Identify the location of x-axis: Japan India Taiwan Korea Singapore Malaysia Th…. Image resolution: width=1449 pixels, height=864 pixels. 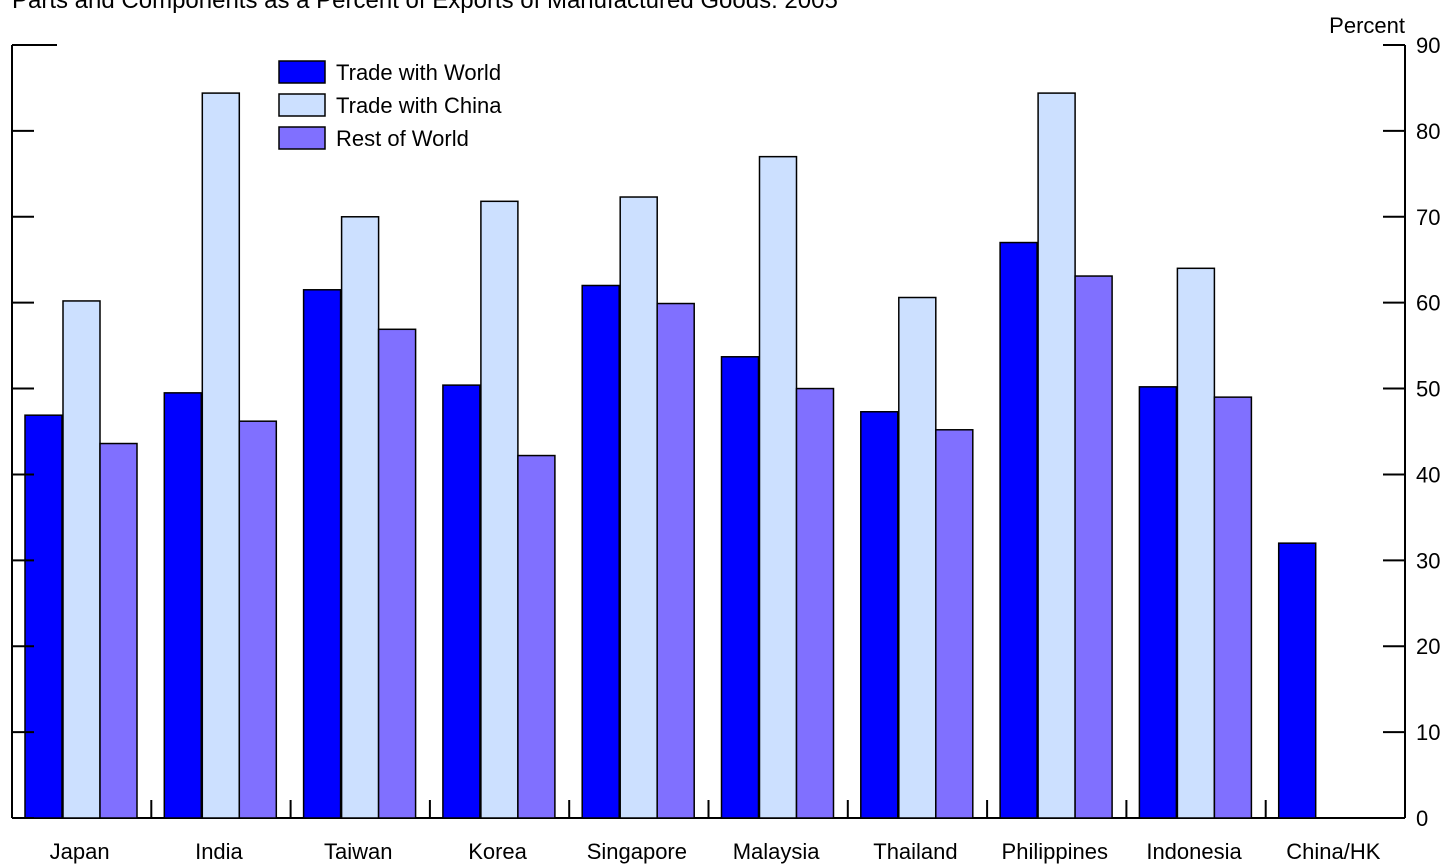
(715, 832).